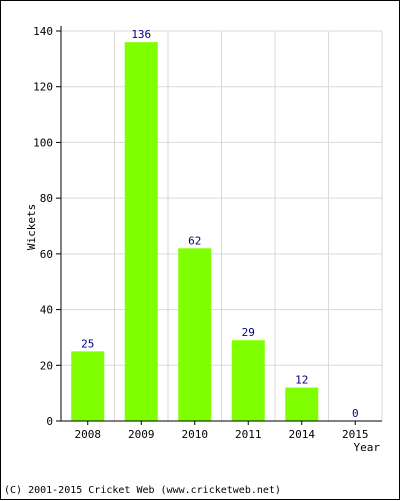 This screenshot has height=501, width=400. I want to click on data-label-2009: 136, so click(141, 34).